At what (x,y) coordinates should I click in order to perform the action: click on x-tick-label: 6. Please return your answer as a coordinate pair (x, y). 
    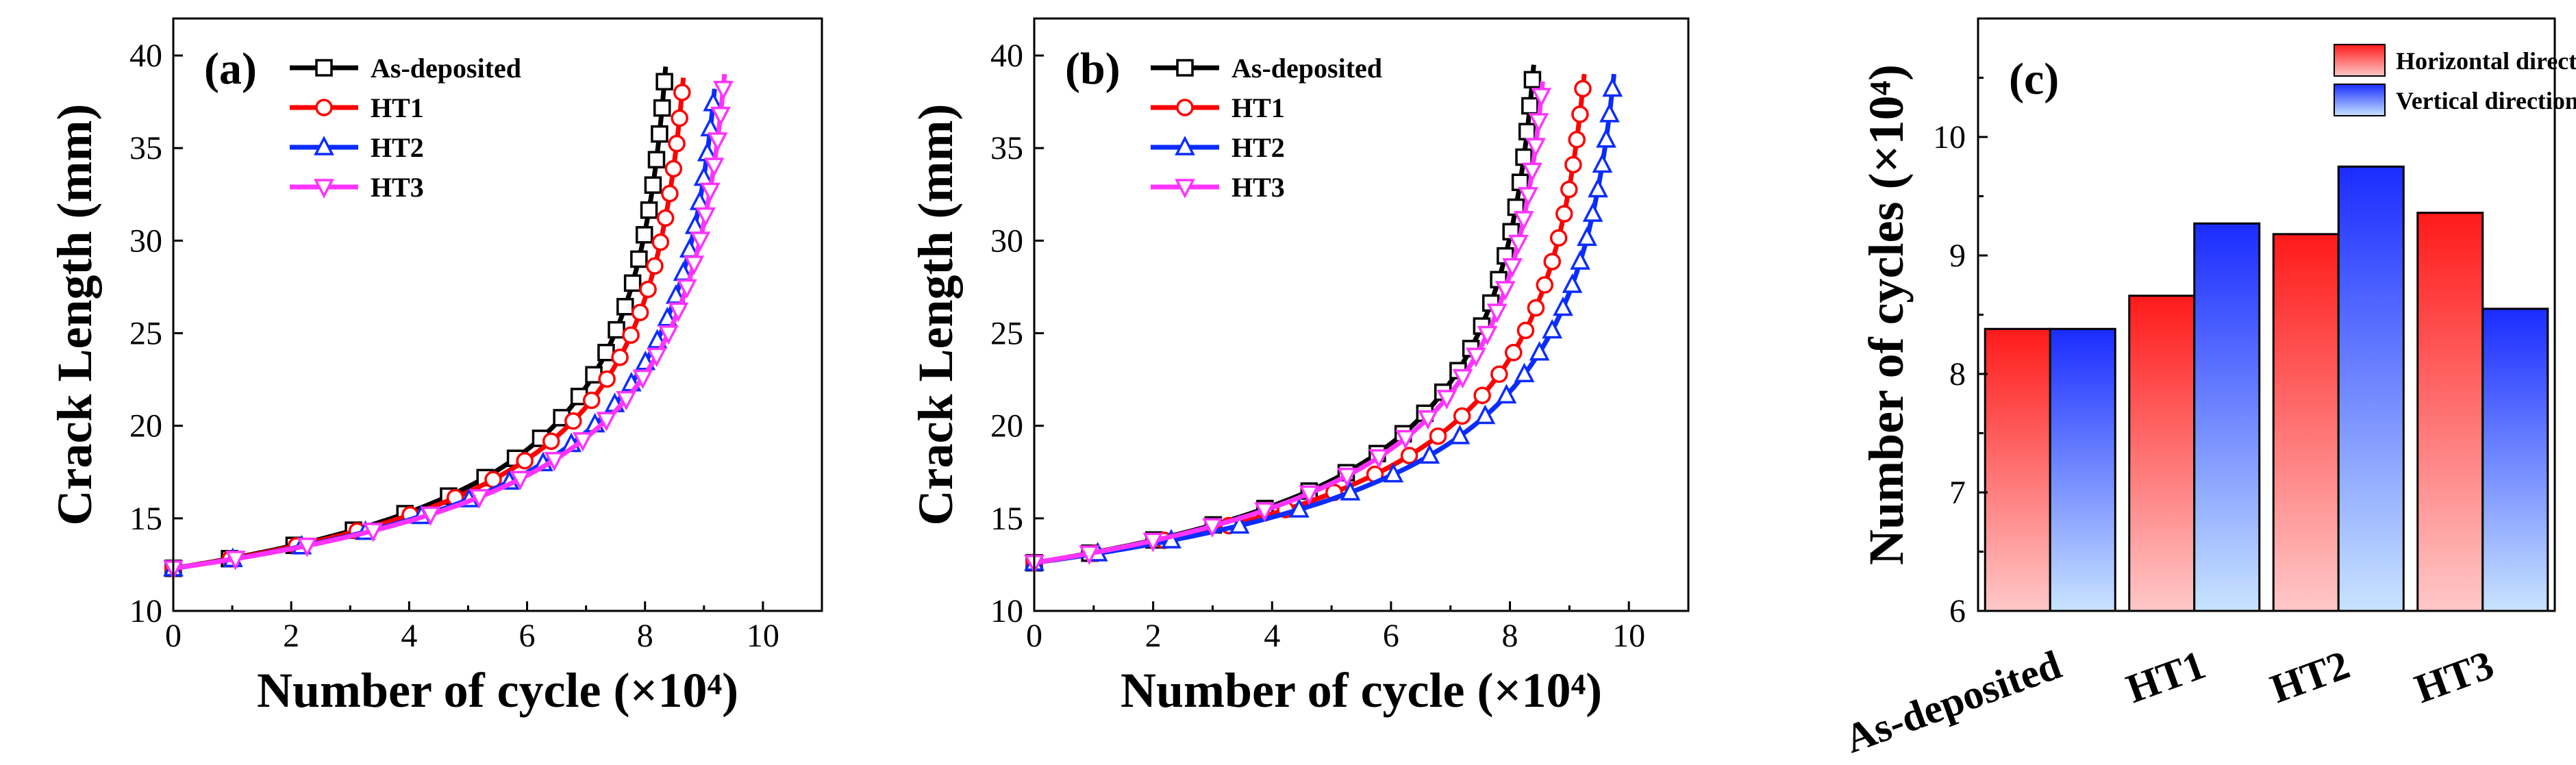
    Looking at the image, I should click on (1391, 636).